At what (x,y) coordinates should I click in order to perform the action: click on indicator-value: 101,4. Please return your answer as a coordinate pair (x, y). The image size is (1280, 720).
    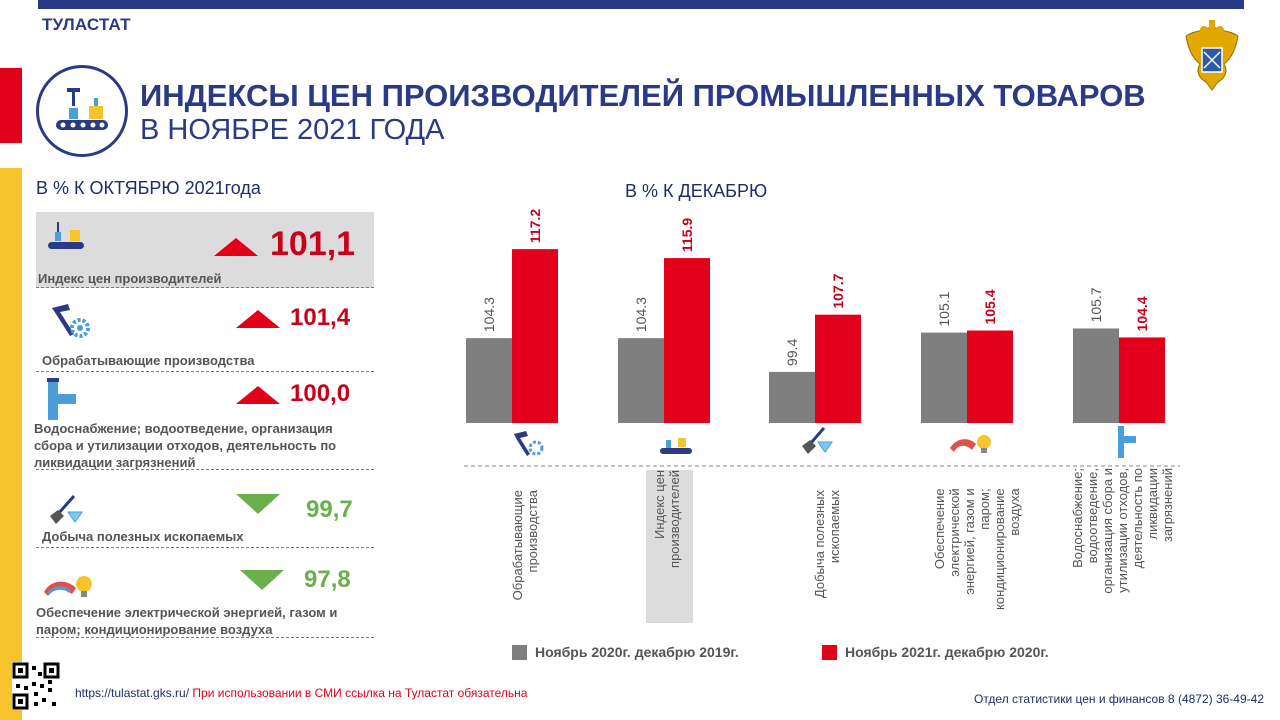
    Looking at the image, I should click on (320, 317).